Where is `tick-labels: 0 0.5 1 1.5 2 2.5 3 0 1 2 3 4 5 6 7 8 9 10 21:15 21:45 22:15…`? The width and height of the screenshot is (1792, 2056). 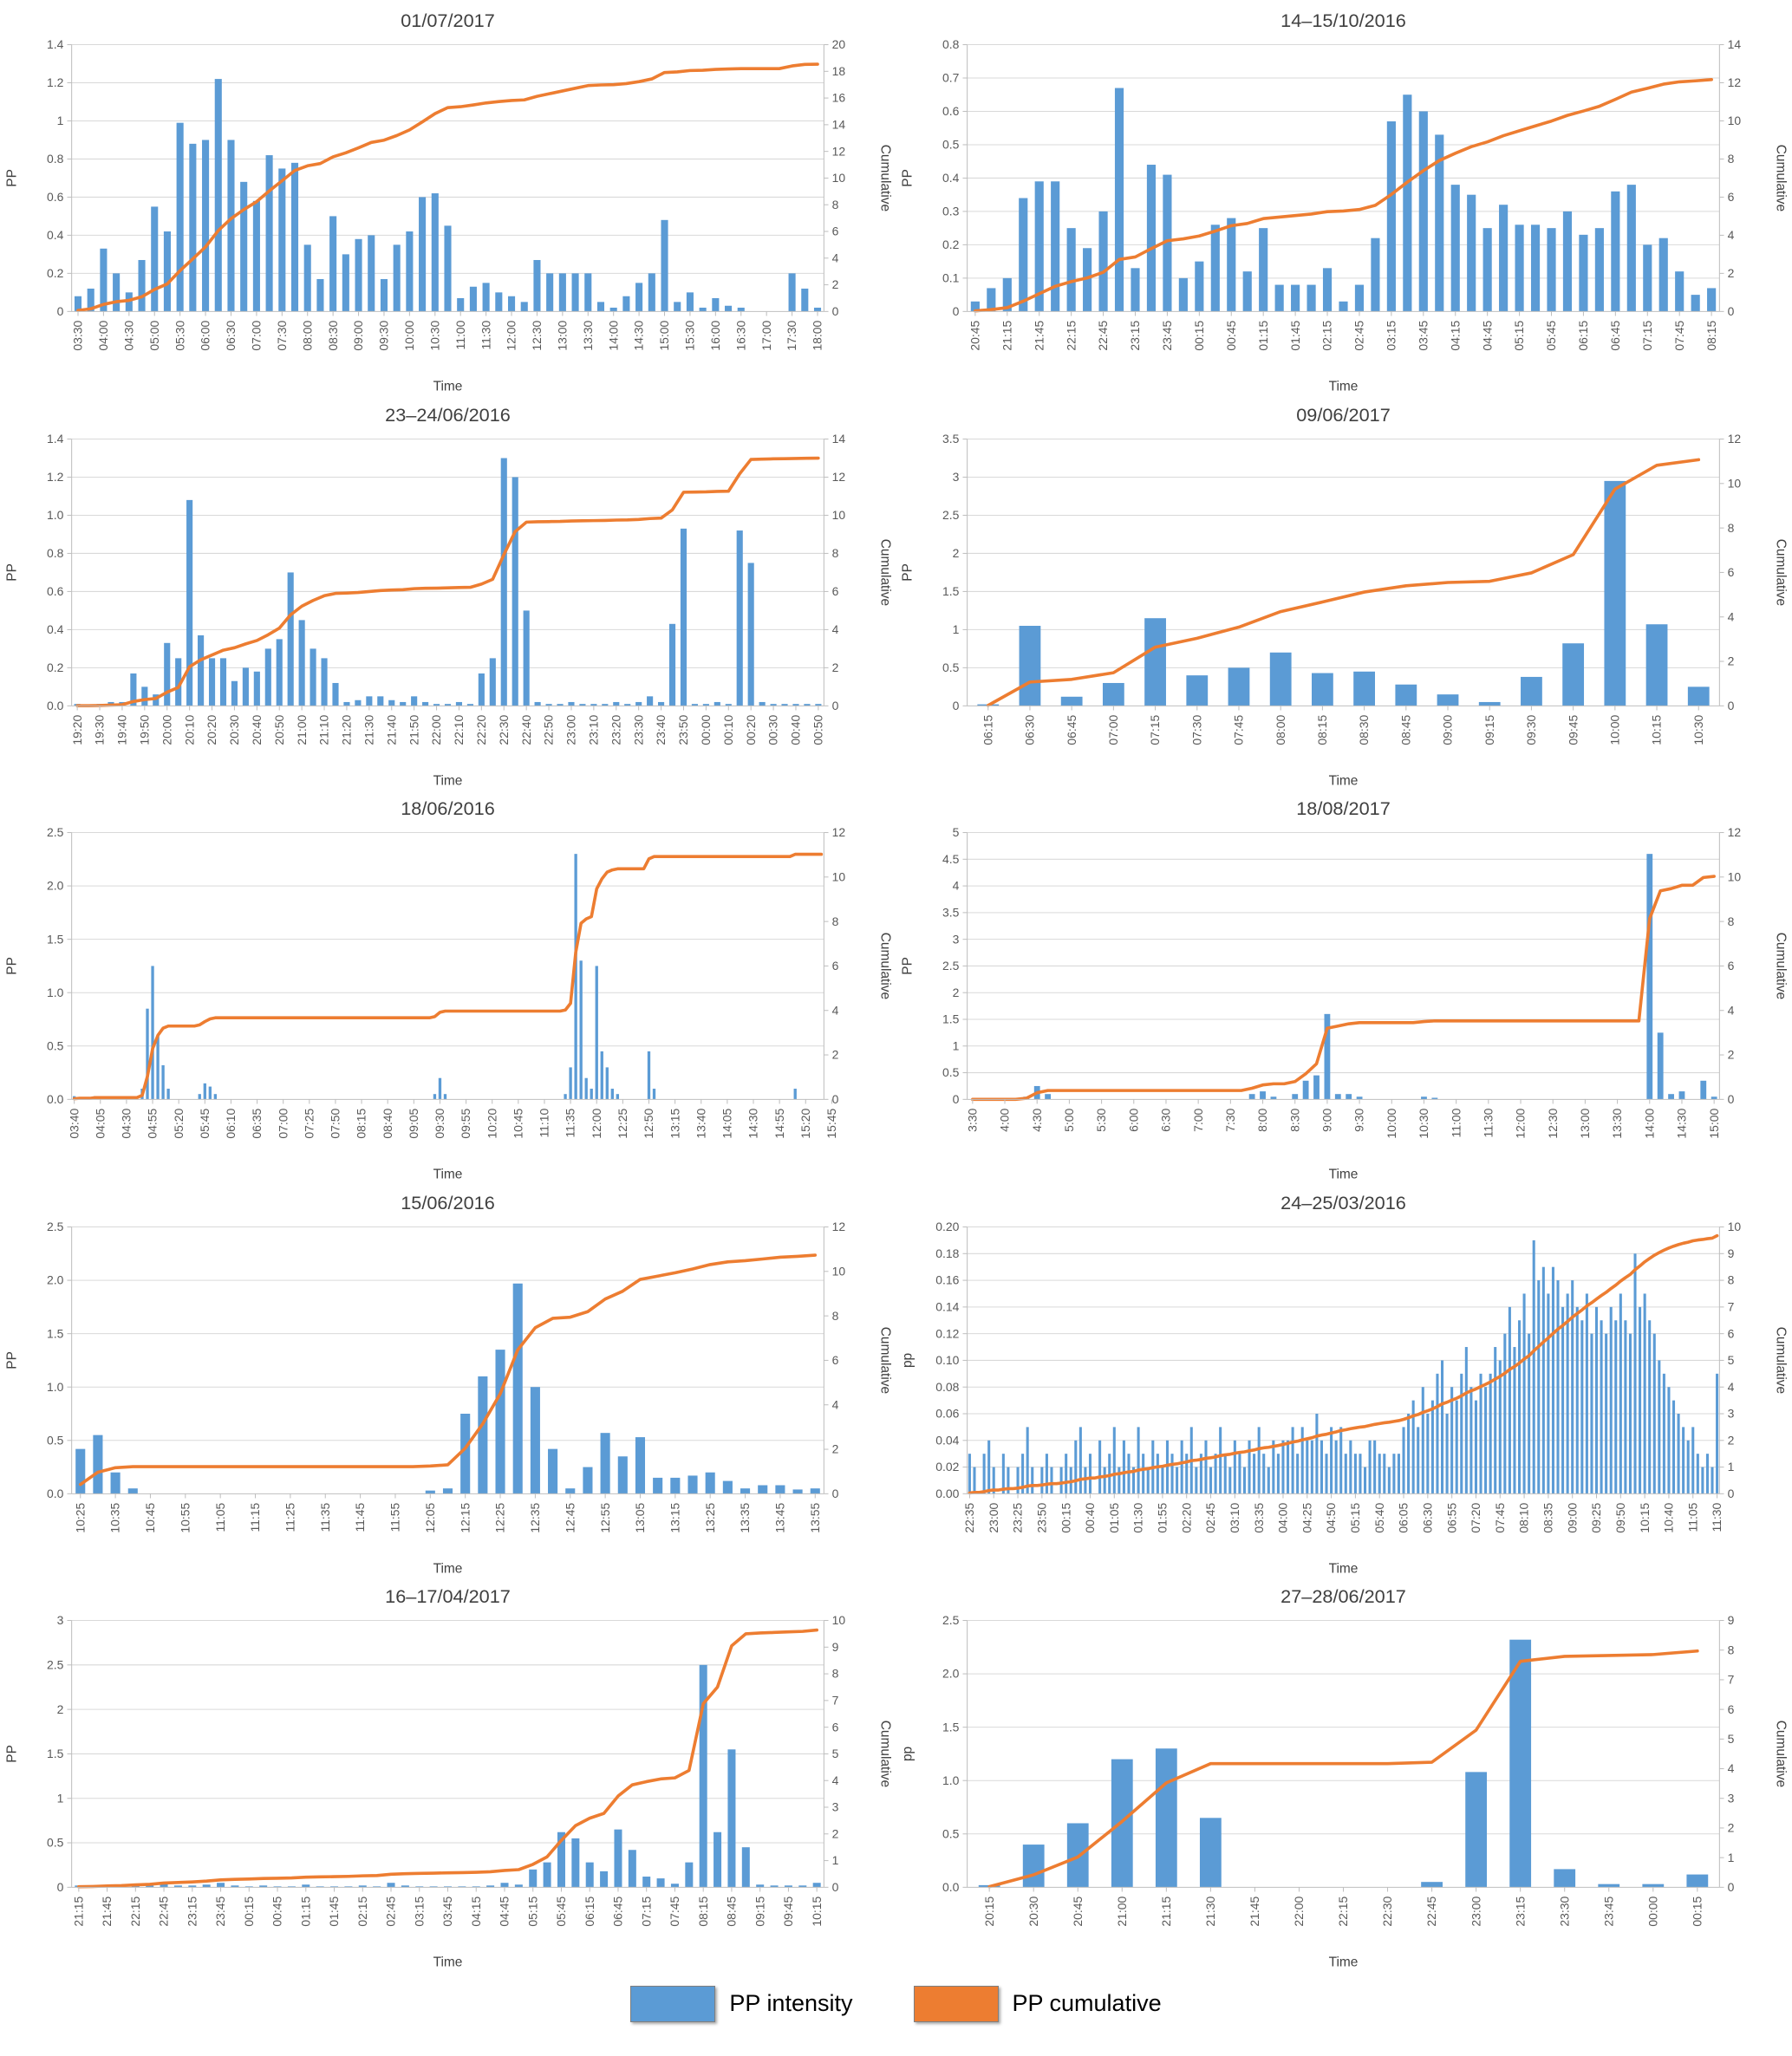
tick-labels: 0 0.5 1 1.5 2 2.5 3 0 1 2 3 4 5 6 7 8 9 10 21:15 21:45 22:15… is located at coordinates (446, 1769).